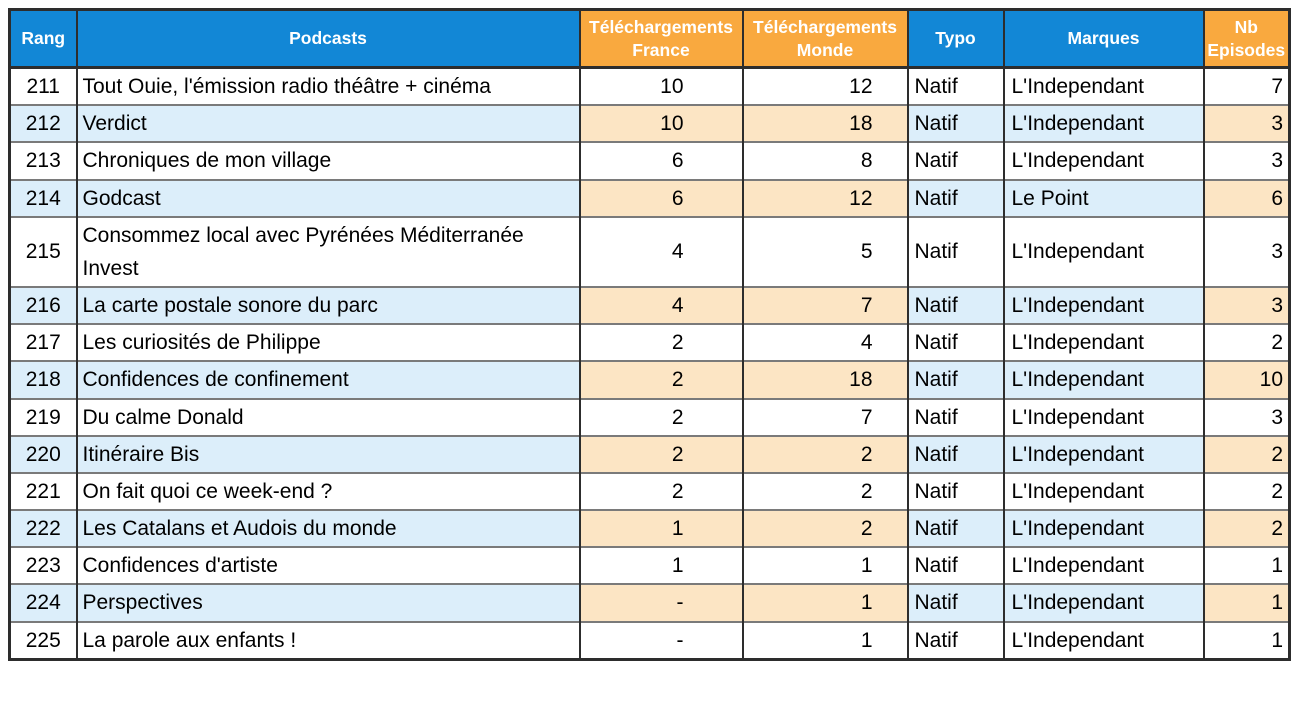 The width and height of the screenshot is (1296, 702). What do you see at coordinates (328, 491) in the screenshot?
I see `cell-podcast-title: On fait quoi ce week-end ?` at bounding box center [328, 491].